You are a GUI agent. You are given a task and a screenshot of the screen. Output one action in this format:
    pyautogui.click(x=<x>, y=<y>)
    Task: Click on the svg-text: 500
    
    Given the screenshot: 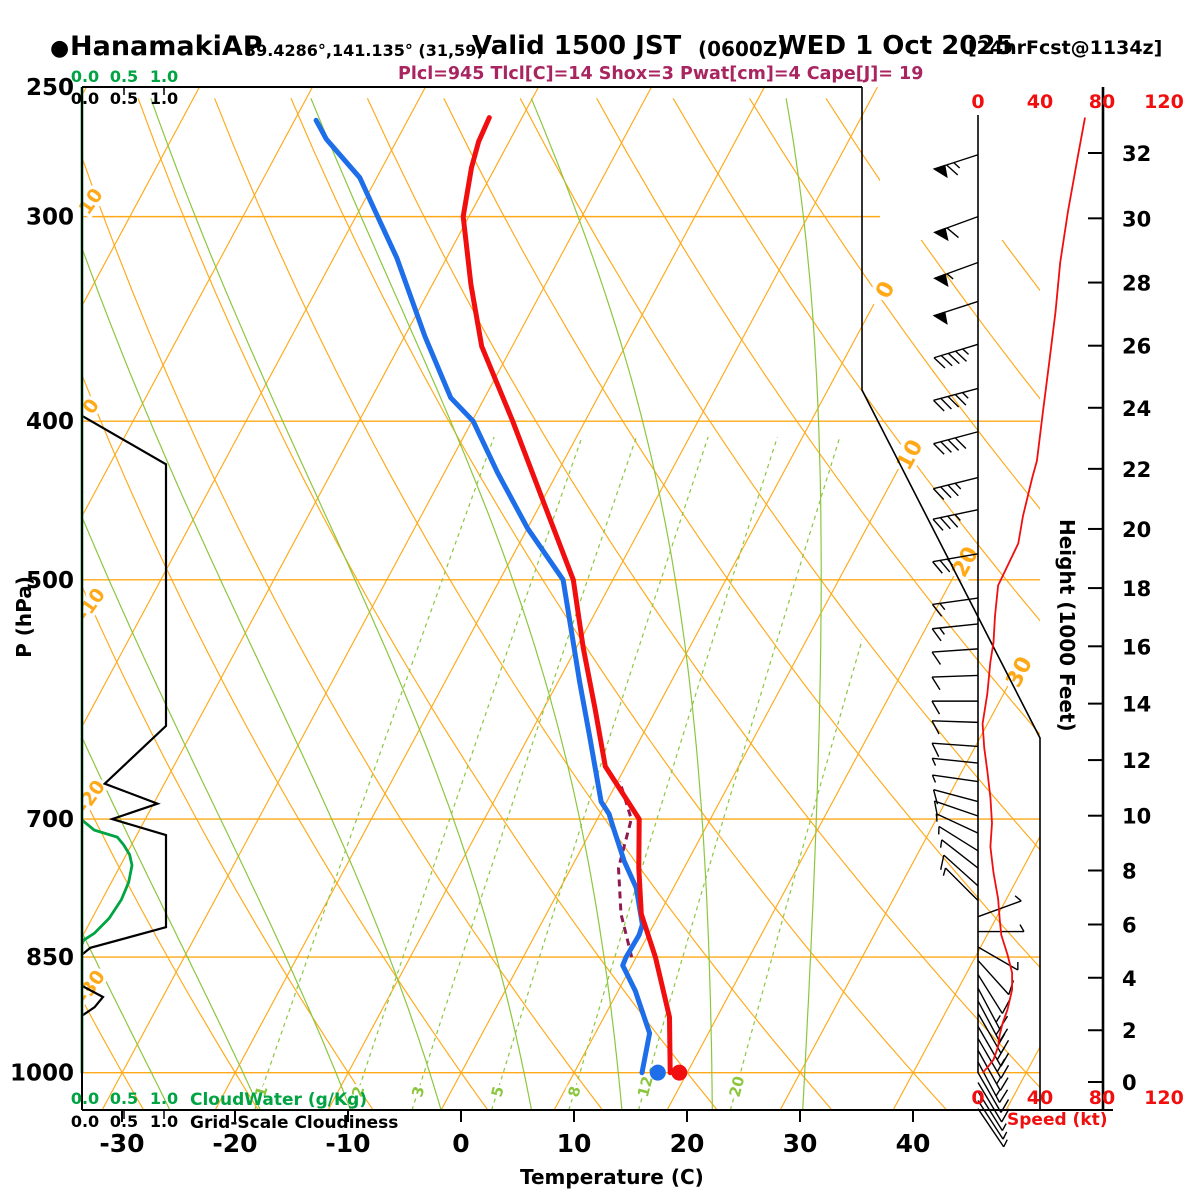 What is the action you would take?
    pyautogui.click(x=50, y=581)
    